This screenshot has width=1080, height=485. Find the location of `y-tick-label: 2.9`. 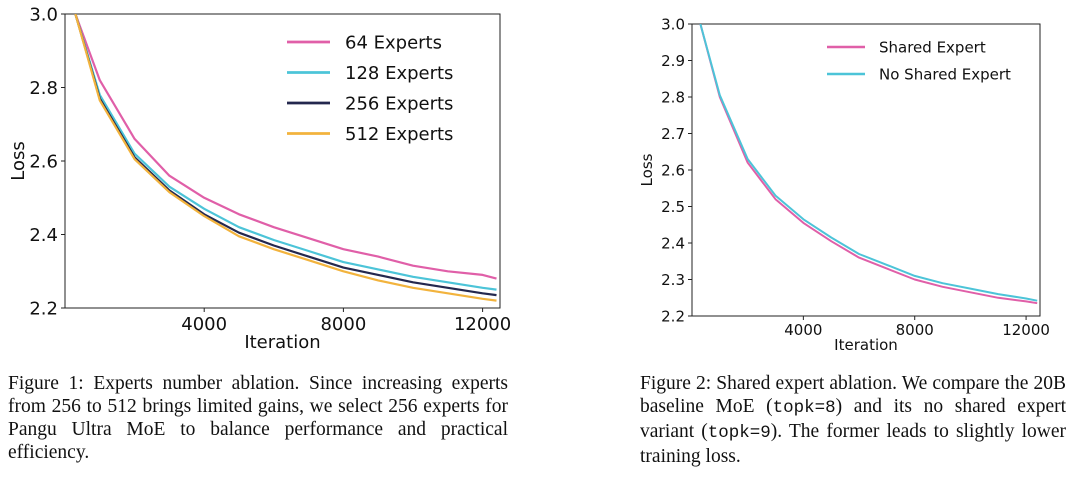

y-tick-label: 2.9 is located at coordinates (673, 61).